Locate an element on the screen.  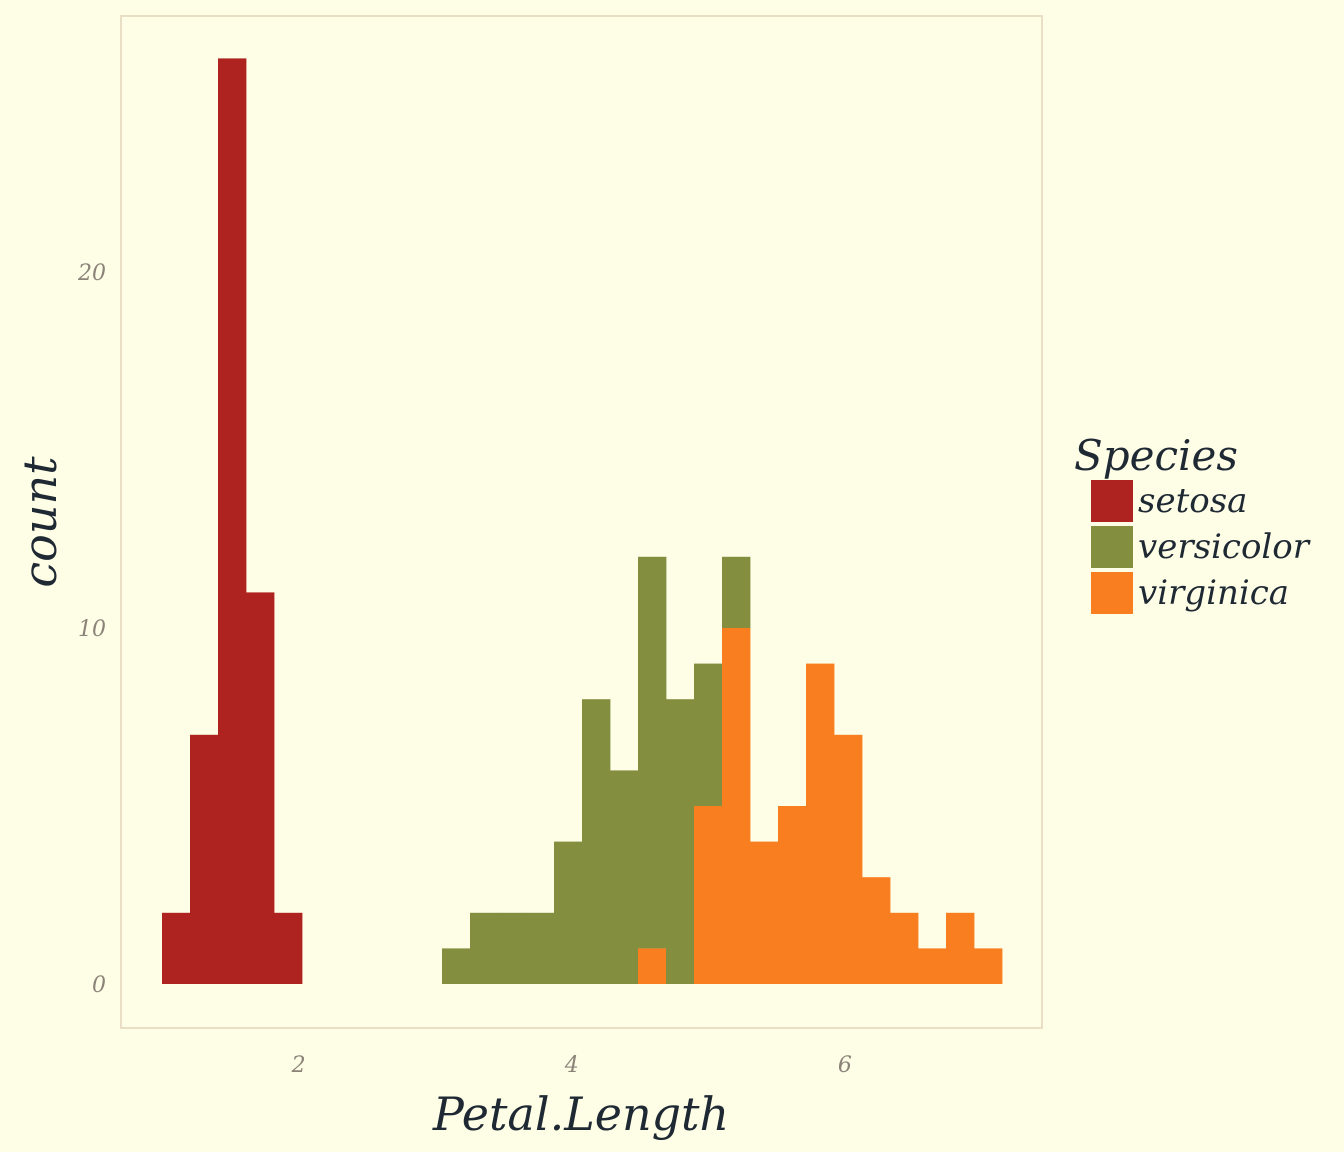
x-tick-label: 2 is located at coordinates (298, 1065).